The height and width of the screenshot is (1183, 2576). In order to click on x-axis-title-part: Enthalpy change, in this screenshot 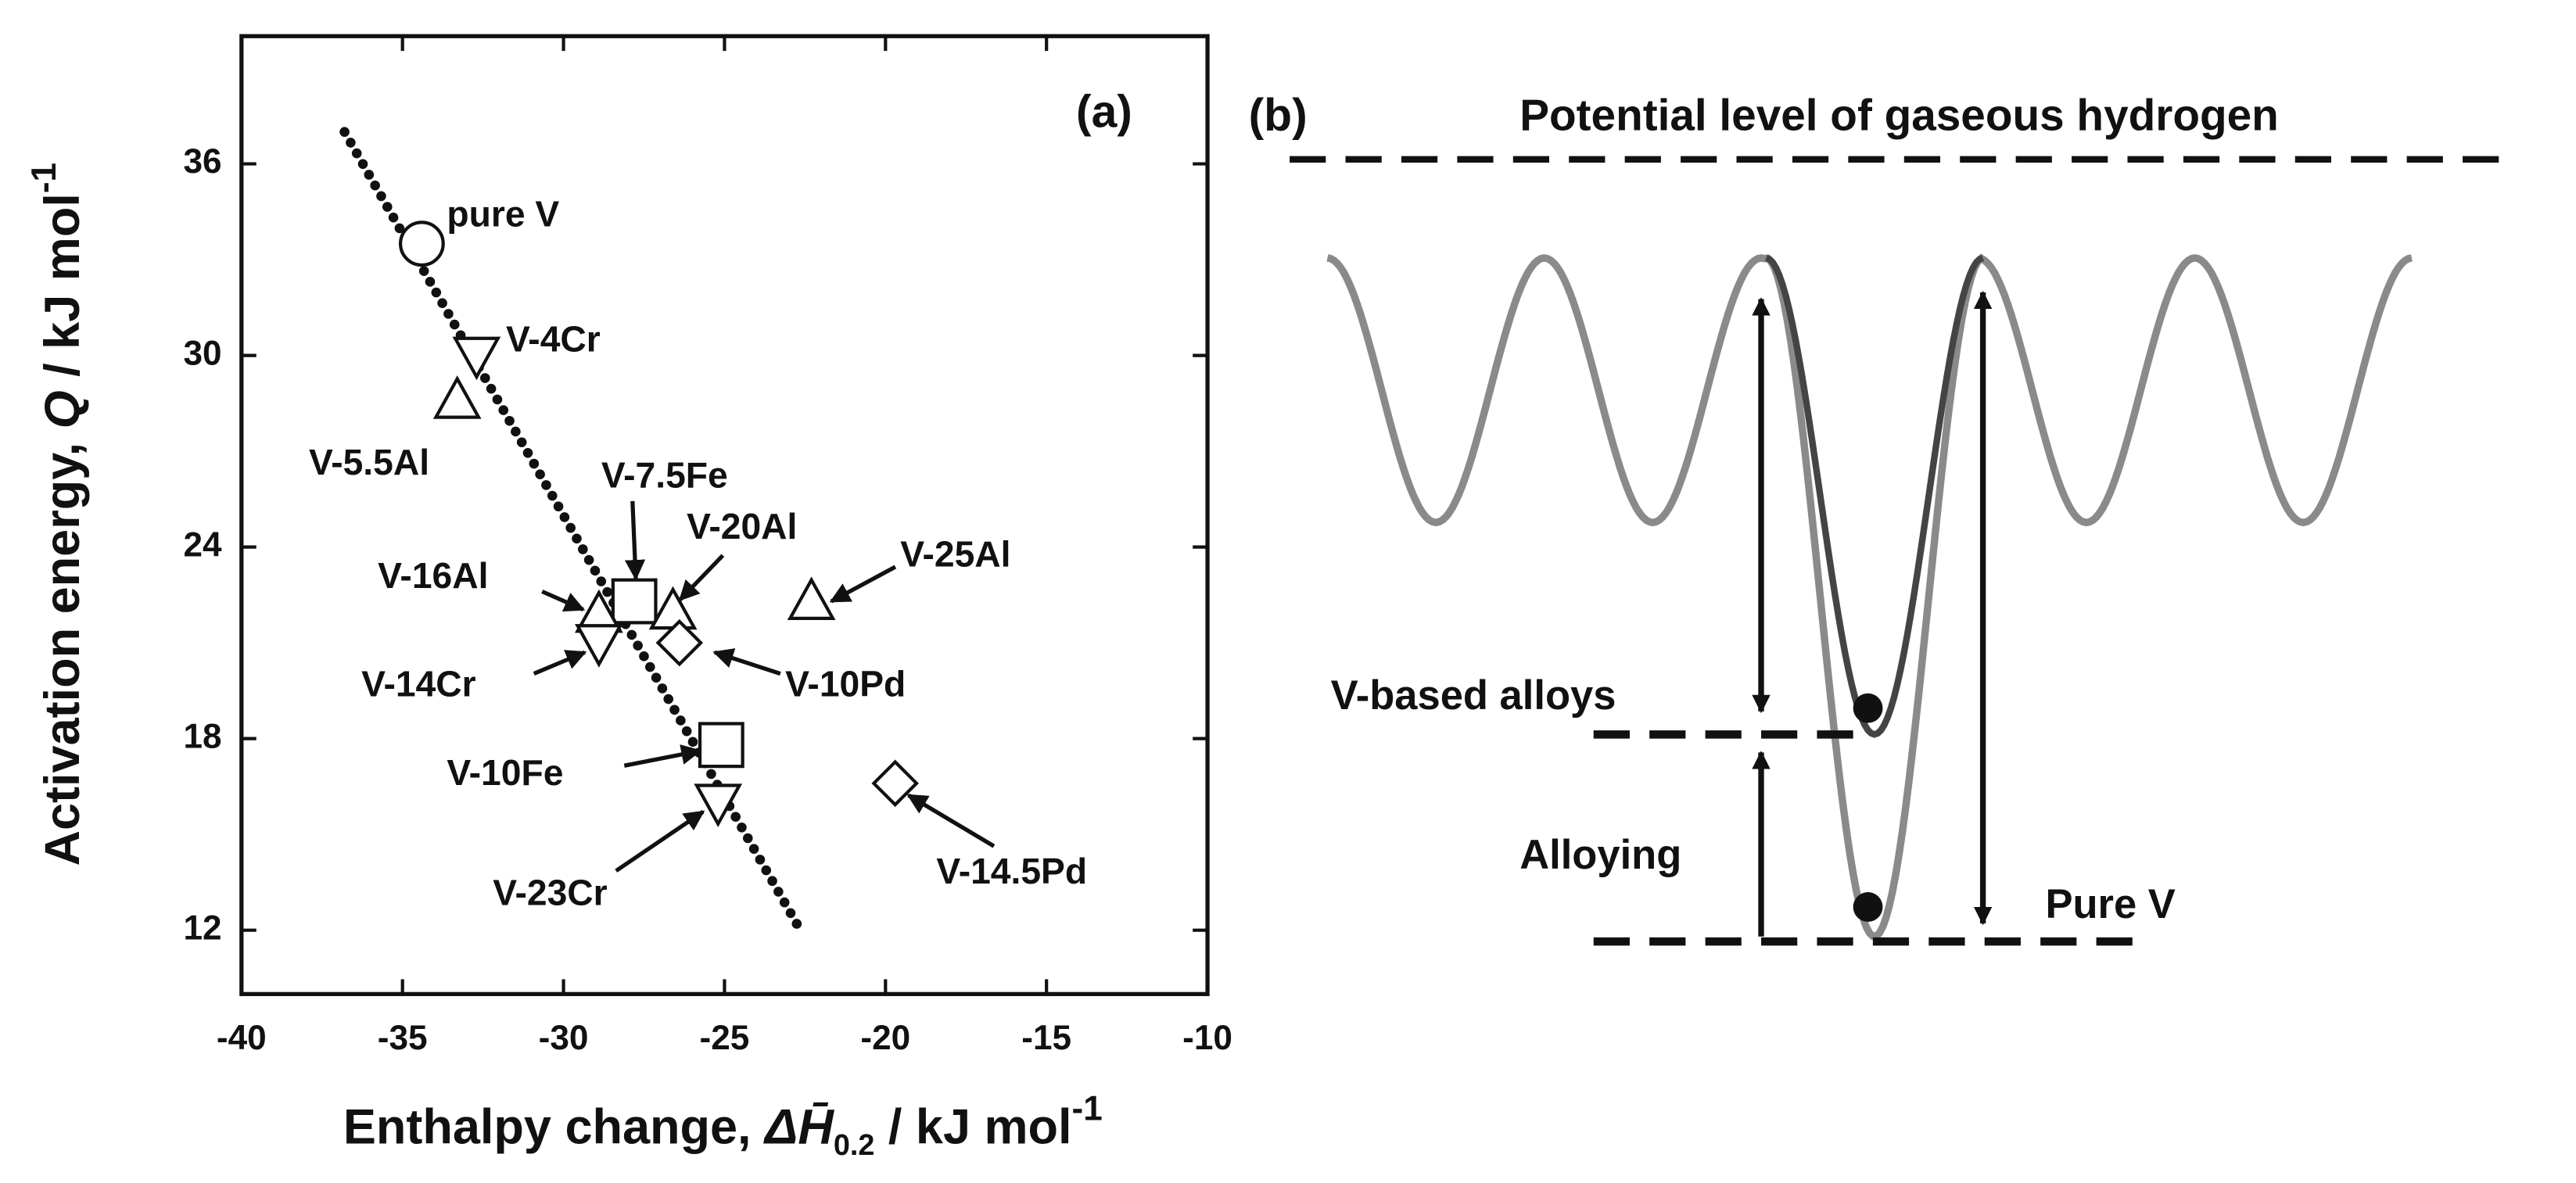, I will do `click(554, 1126)`.